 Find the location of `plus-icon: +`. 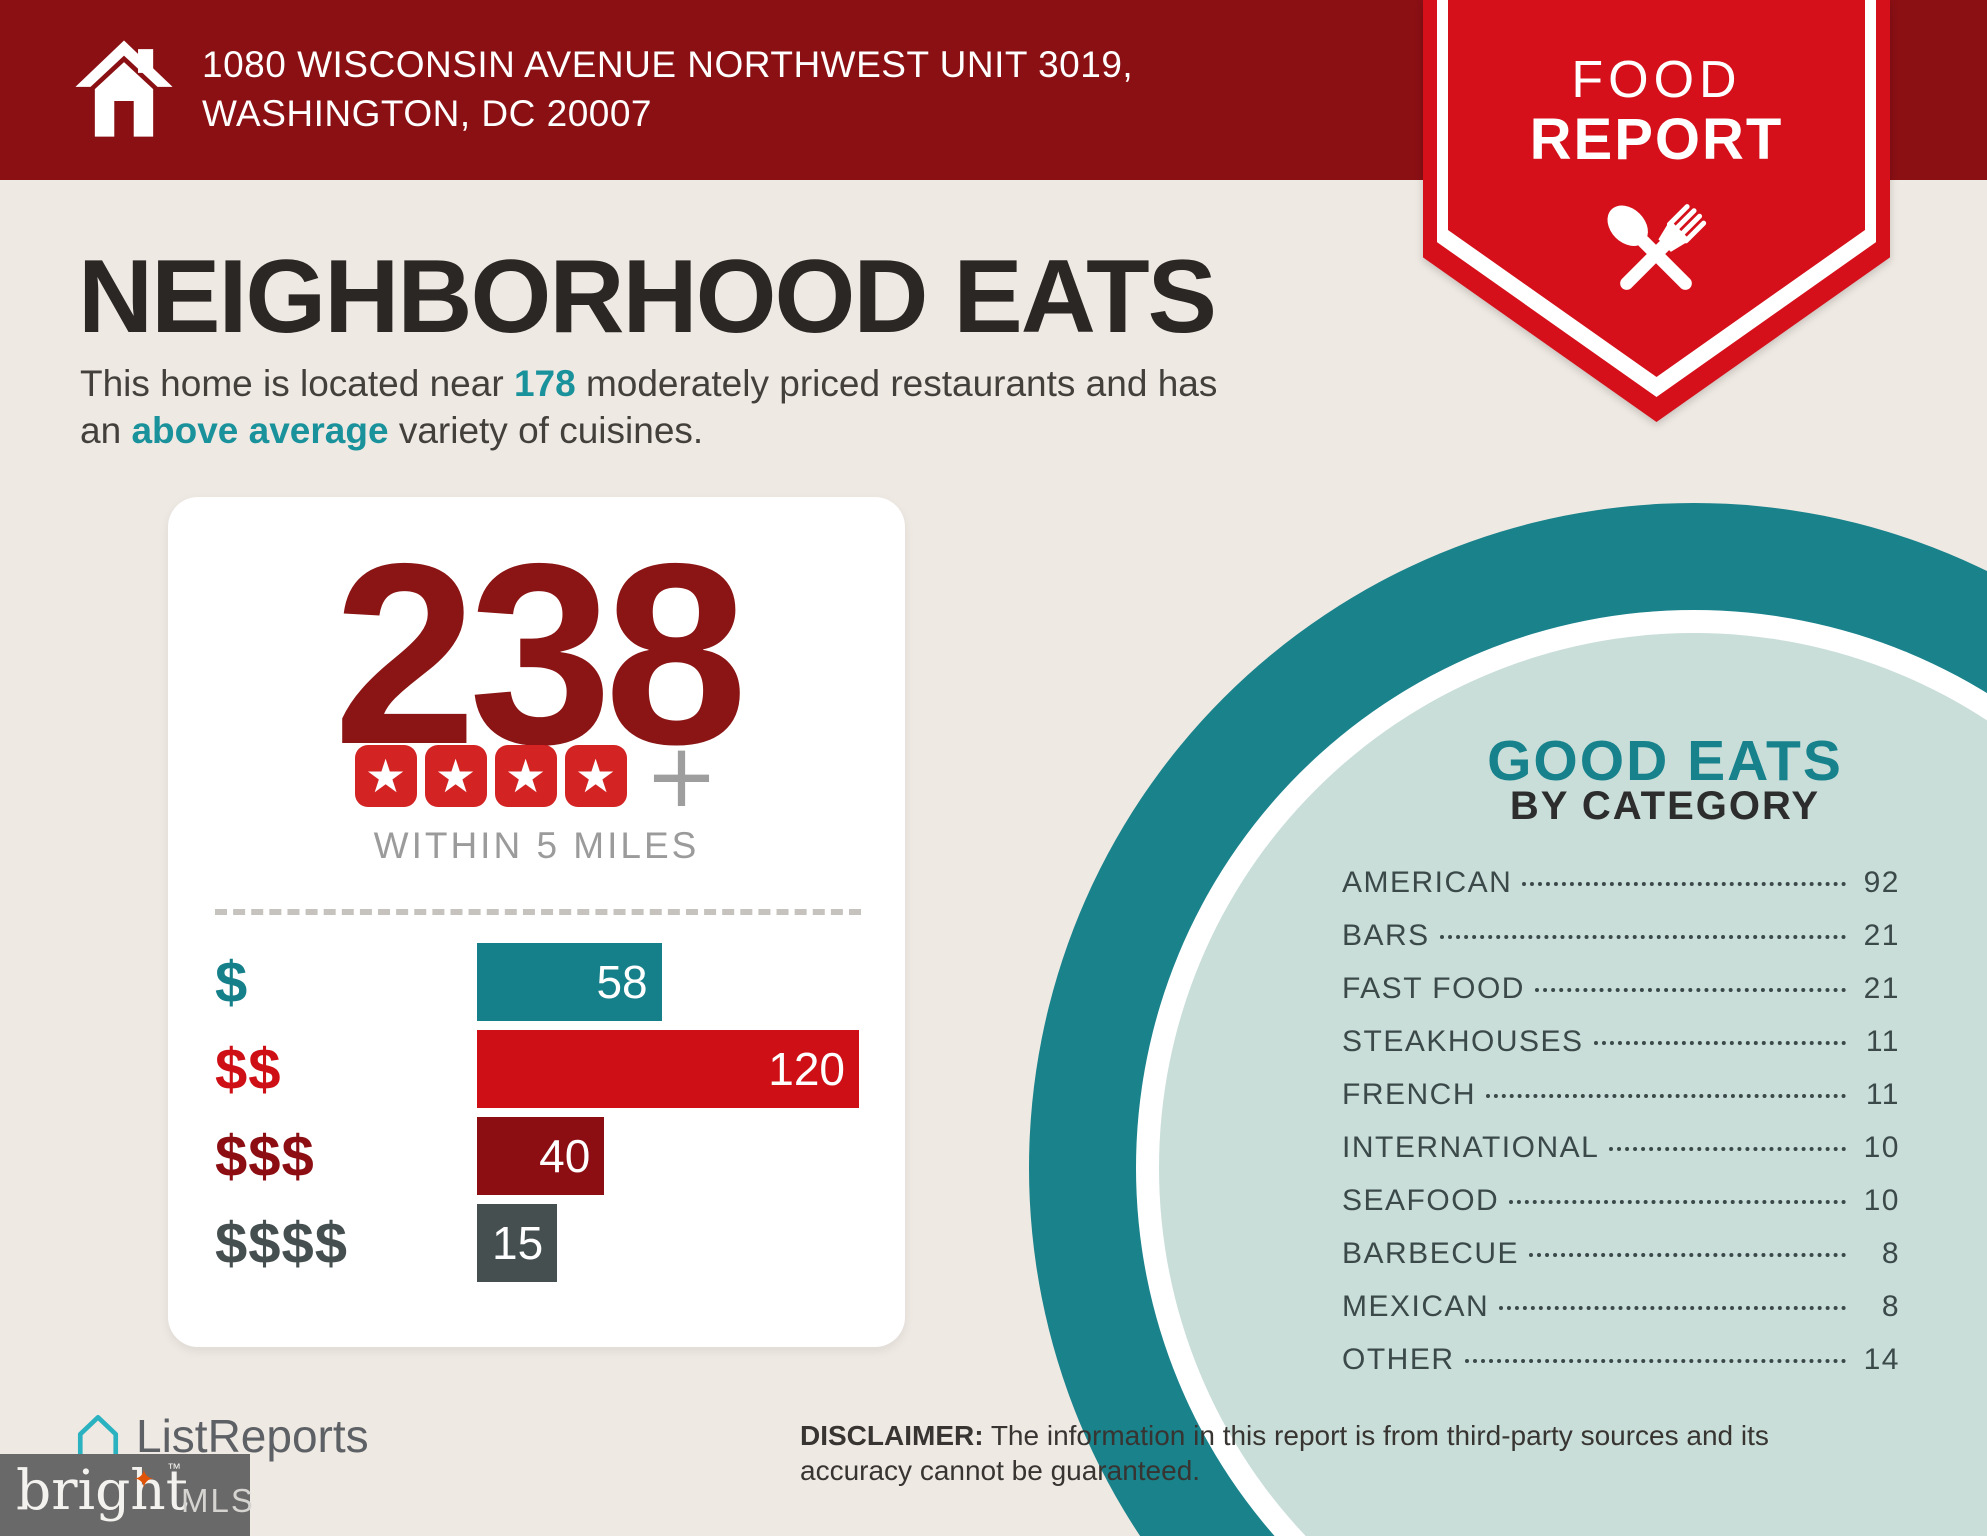

plus-icon: + is located at coordinates (681, 775).